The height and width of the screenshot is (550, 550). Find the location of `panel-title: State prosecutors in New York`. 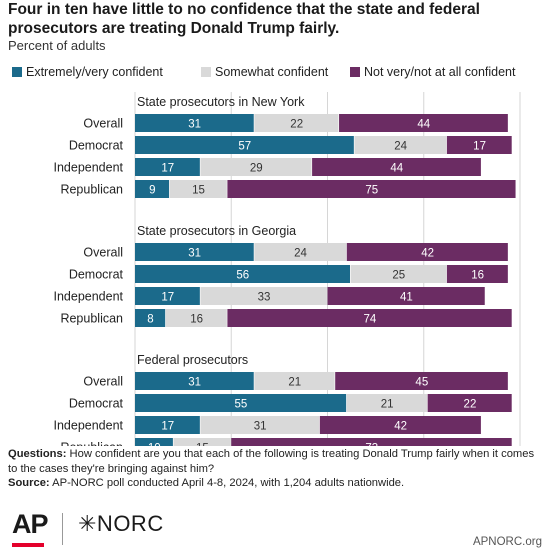

panel-title: State prosecutors in New York is located at coordinates (221, 102).